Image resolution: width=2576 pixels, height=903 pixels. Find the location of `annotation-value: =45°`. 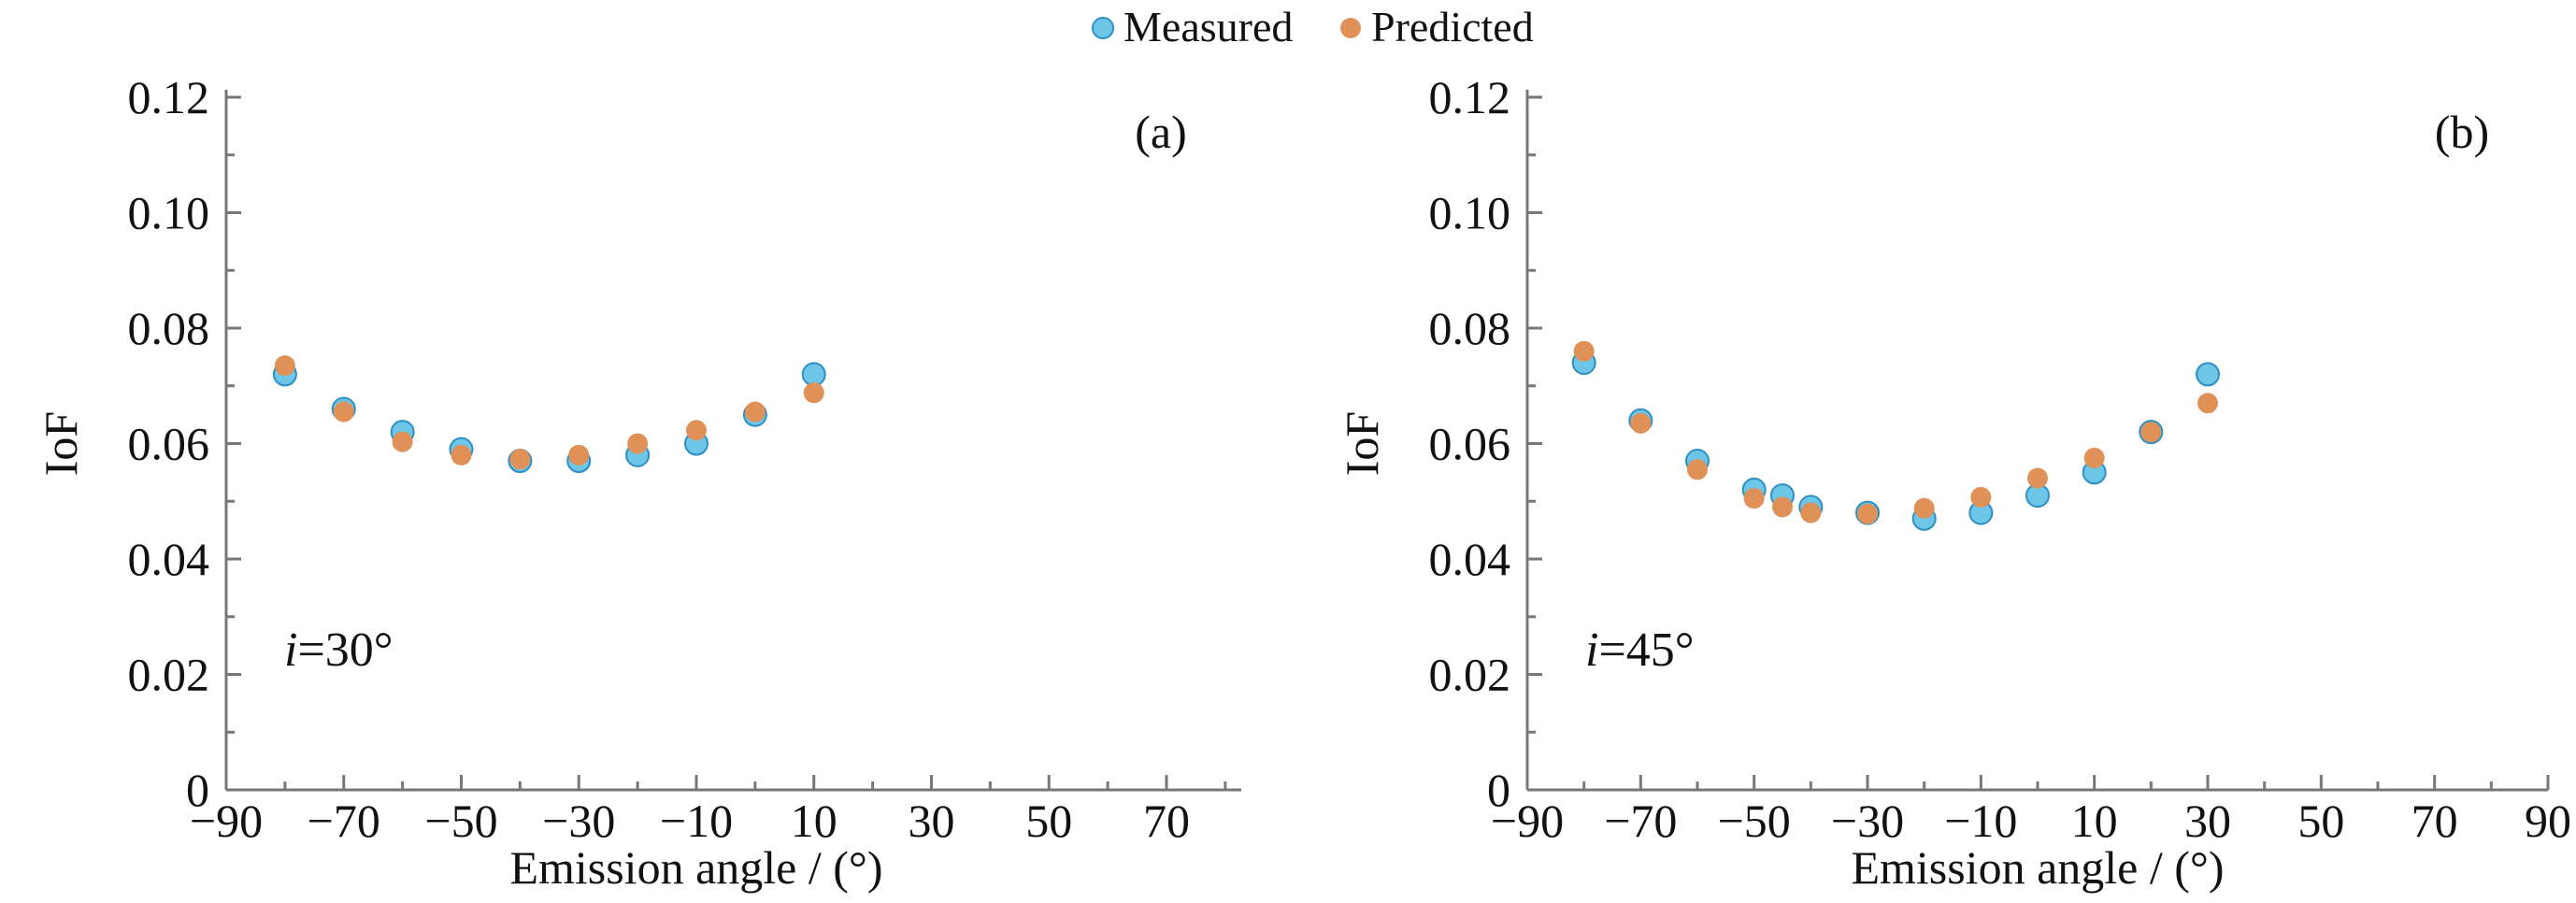

annotation-value: =45° is located at coordinates (1646, 650).